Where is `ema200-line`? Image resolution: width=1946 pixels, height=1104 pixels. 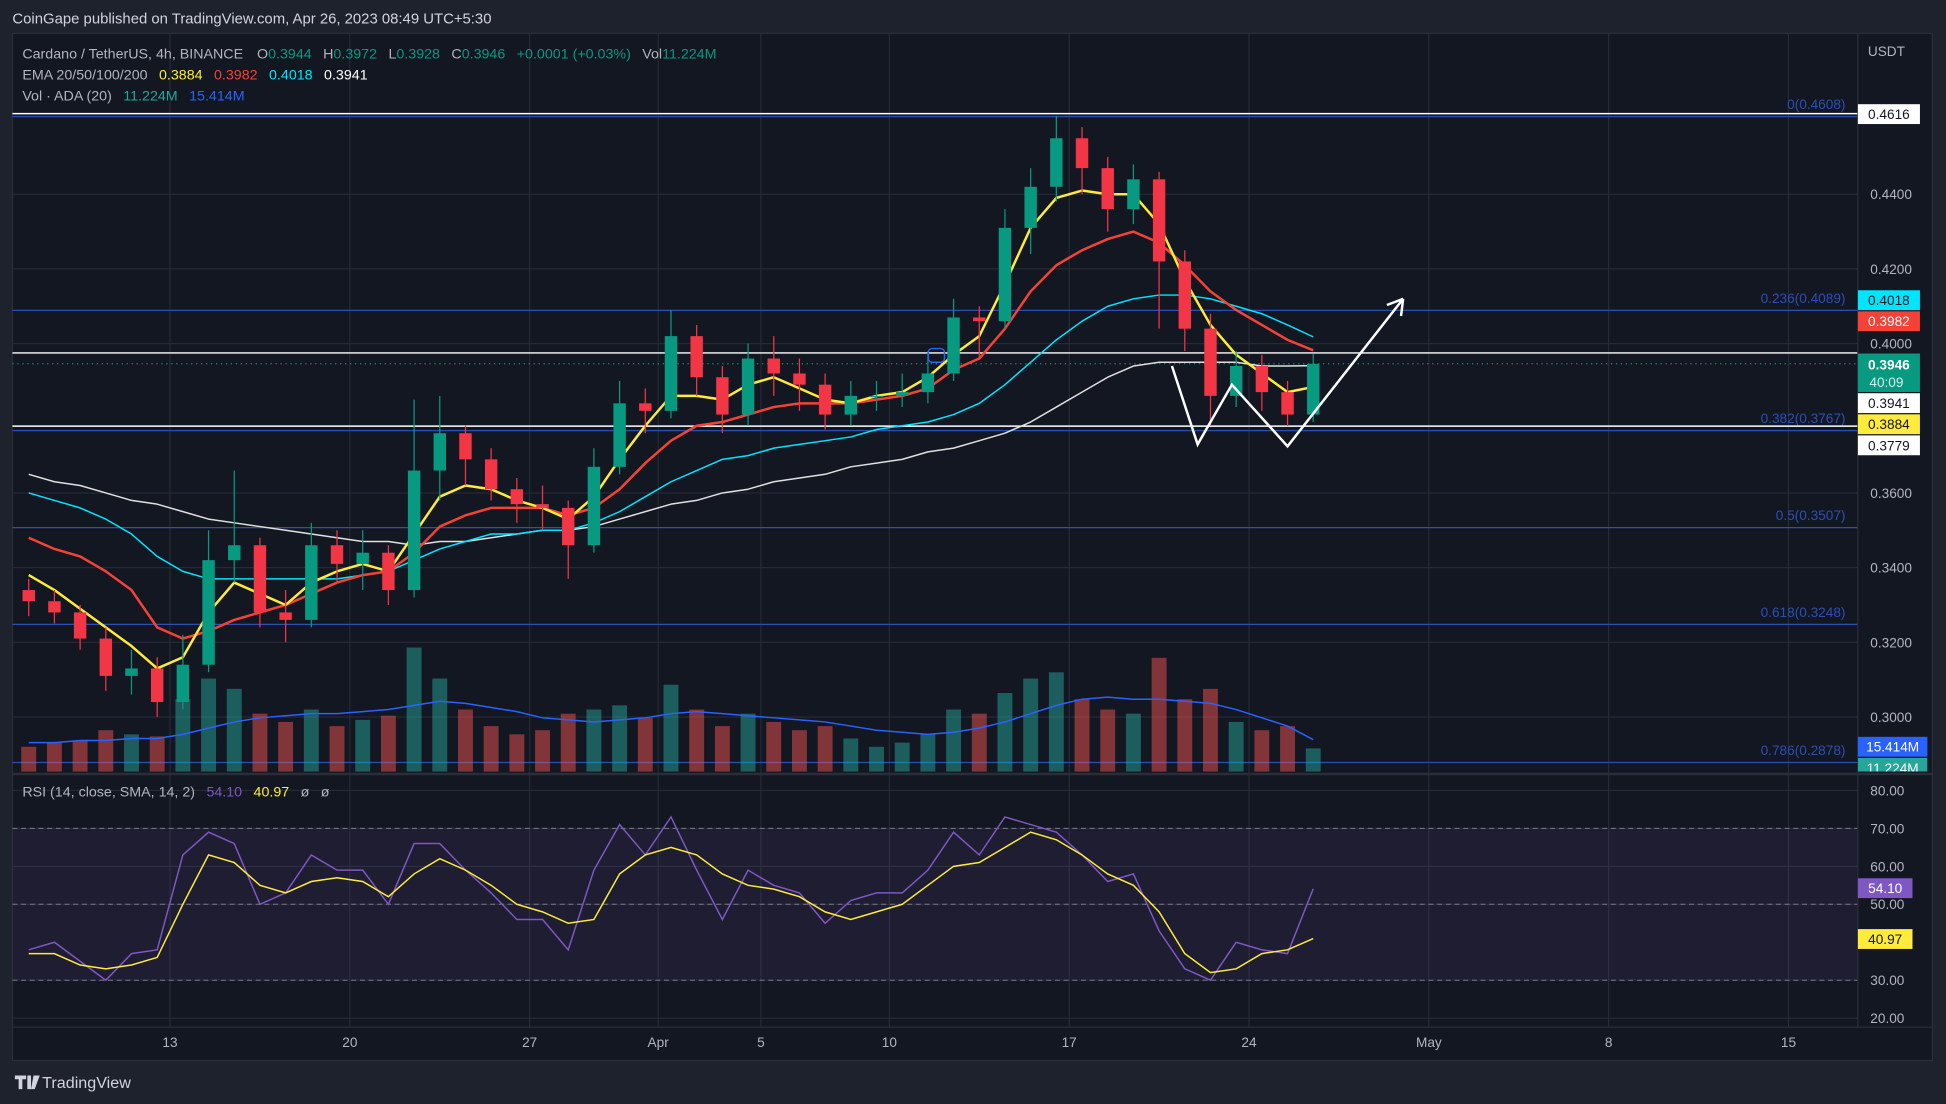
ema200-line is located at coordinates (671, 453).